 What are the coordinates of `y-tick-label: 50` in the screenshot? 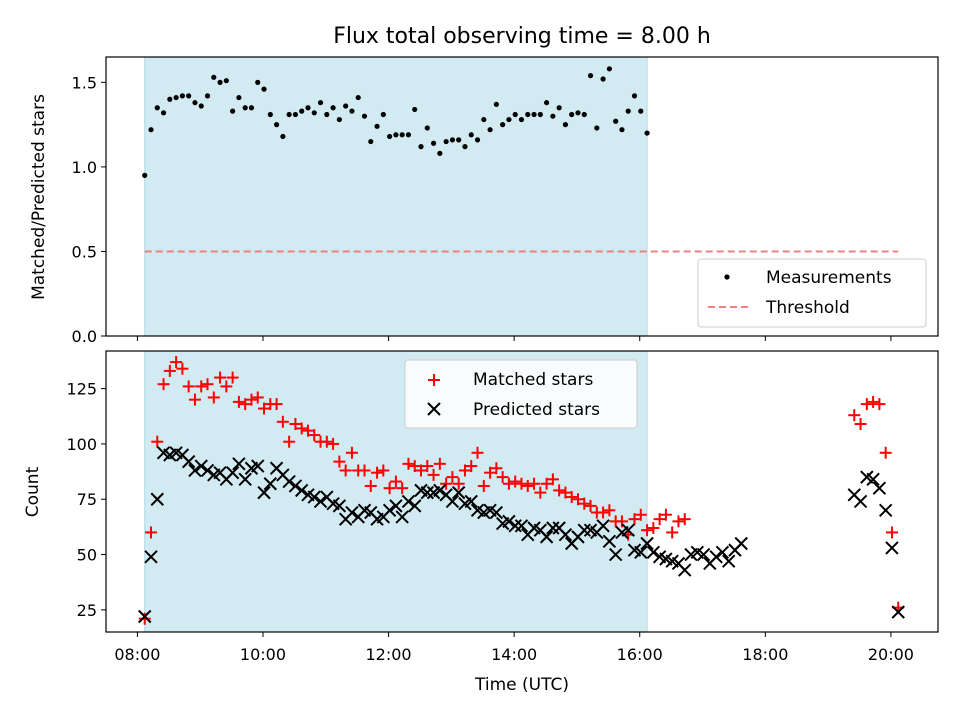 It's located at (87, 555).